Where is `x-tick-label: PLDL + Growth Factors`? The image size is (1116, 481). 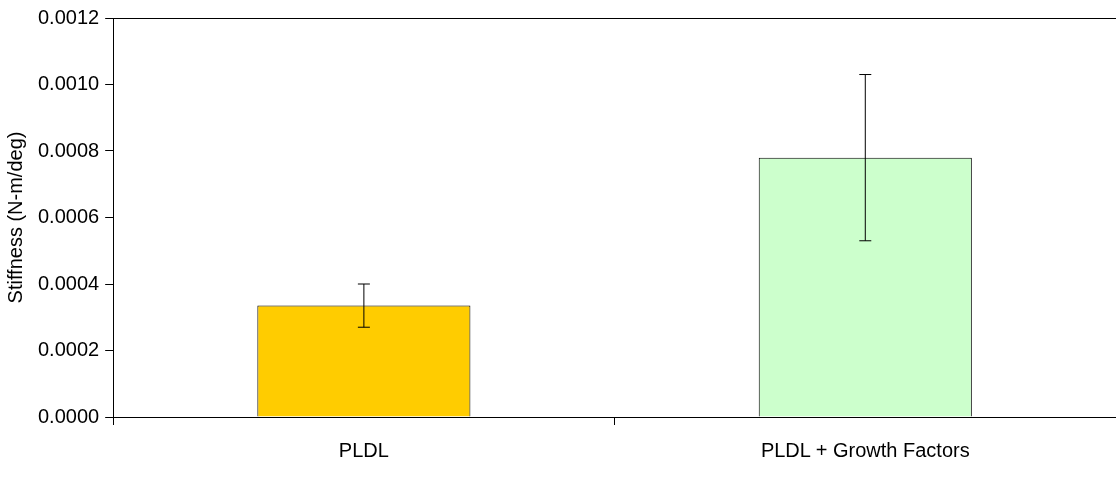
x-tick-label: PLDL + Growth Factors is located at coordinates (865, 449).